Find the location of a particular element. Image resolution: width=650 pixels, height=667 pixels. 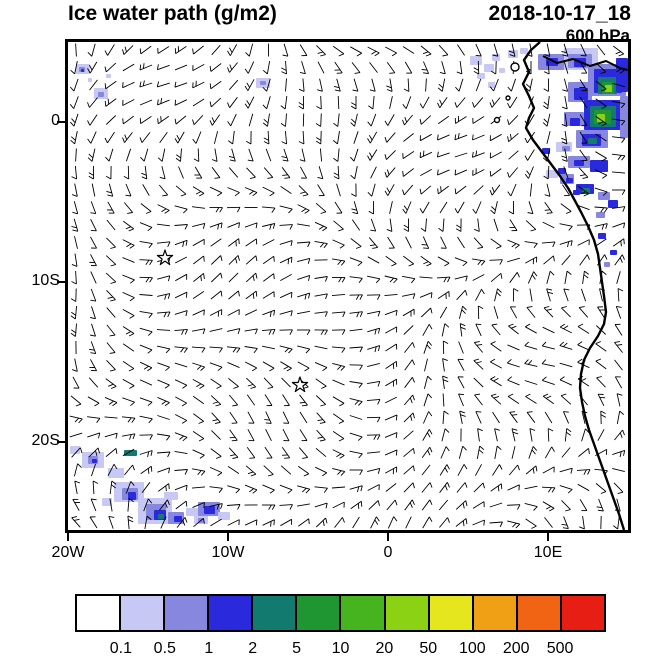

colorbar-level-label: 0.1 is located at coordinates (121, 648).